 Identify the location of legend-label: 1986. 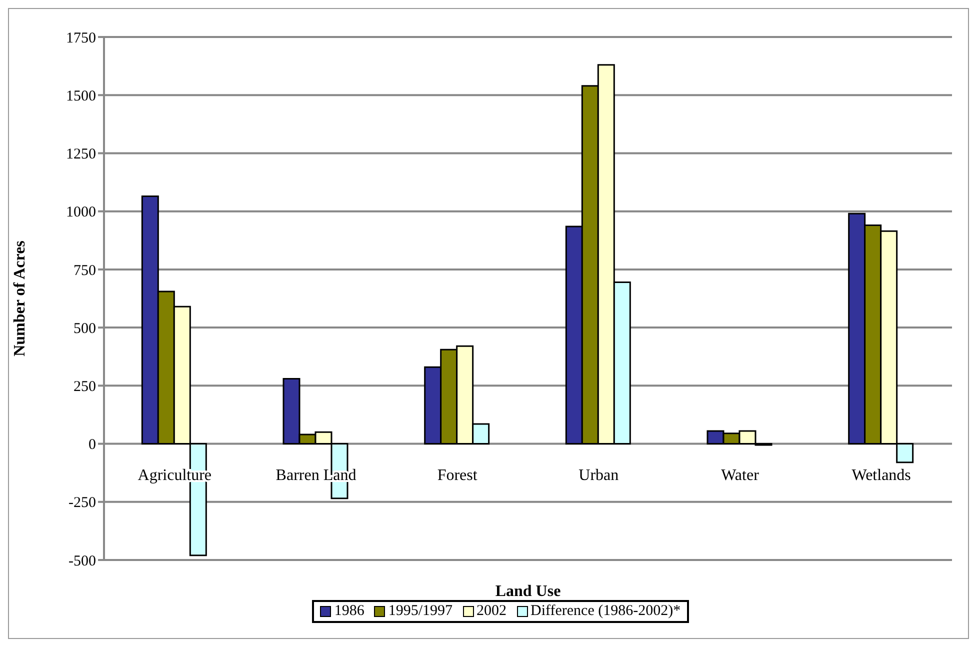
(348, 611).